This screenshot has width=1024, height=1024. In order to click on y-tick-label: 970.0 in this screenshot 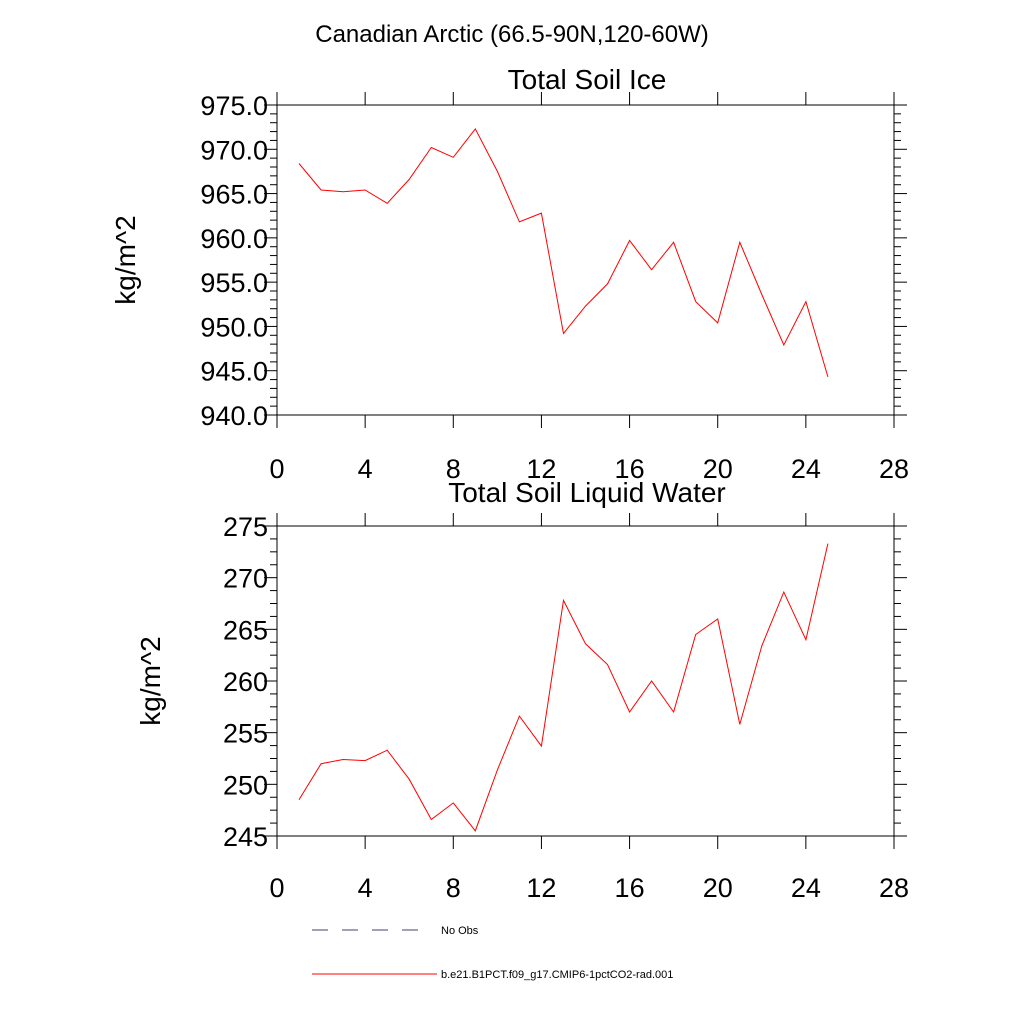, I will do `click(234, 150)`.